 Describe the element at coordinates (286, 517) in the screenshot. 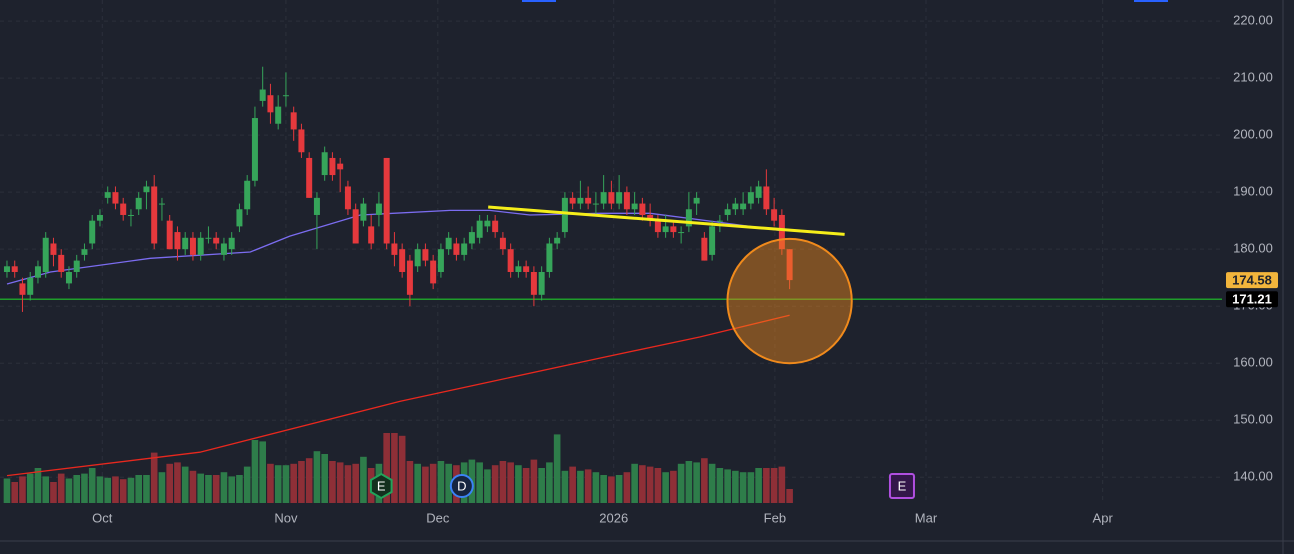

I see `x-tick-label: Nov` at that location.